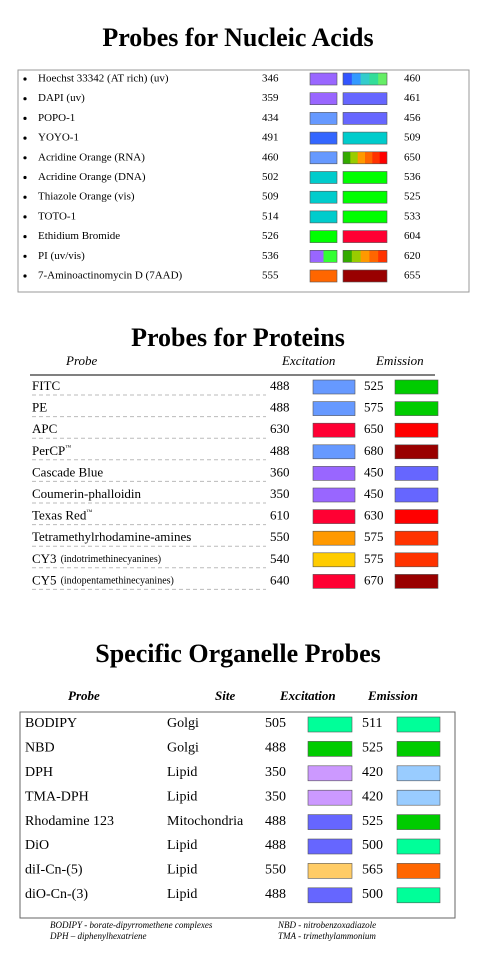  I want to click on footnote: DPH – diphenylhexatriene, so click(97, 936).